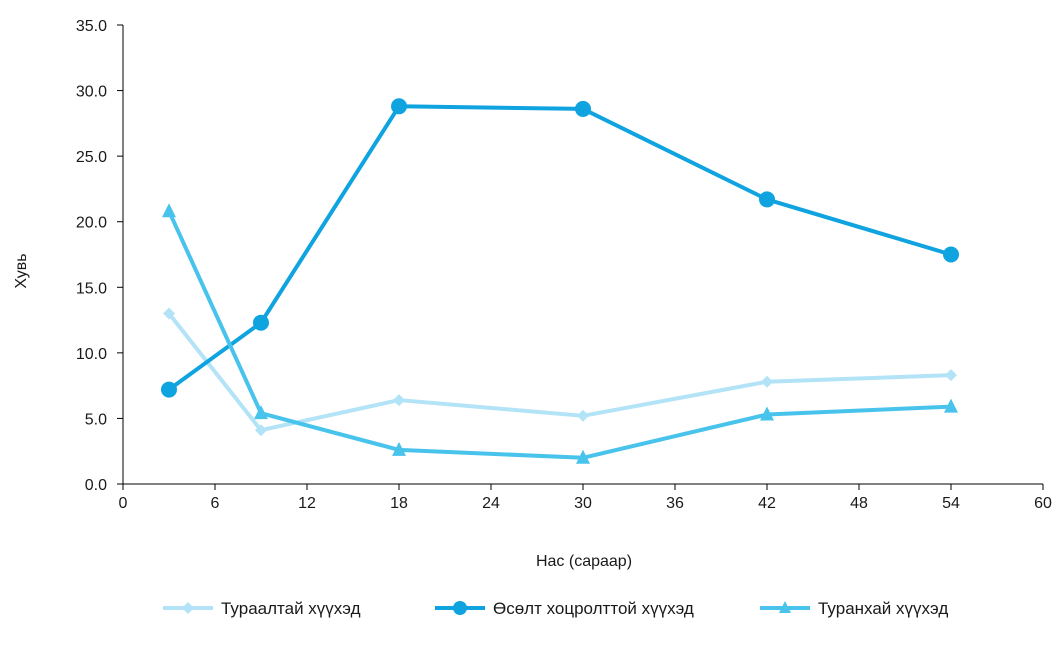 The width and height of the screenshot is (1058, 650). I want to click on y-axis-title: Хувь, so click(21, 270).